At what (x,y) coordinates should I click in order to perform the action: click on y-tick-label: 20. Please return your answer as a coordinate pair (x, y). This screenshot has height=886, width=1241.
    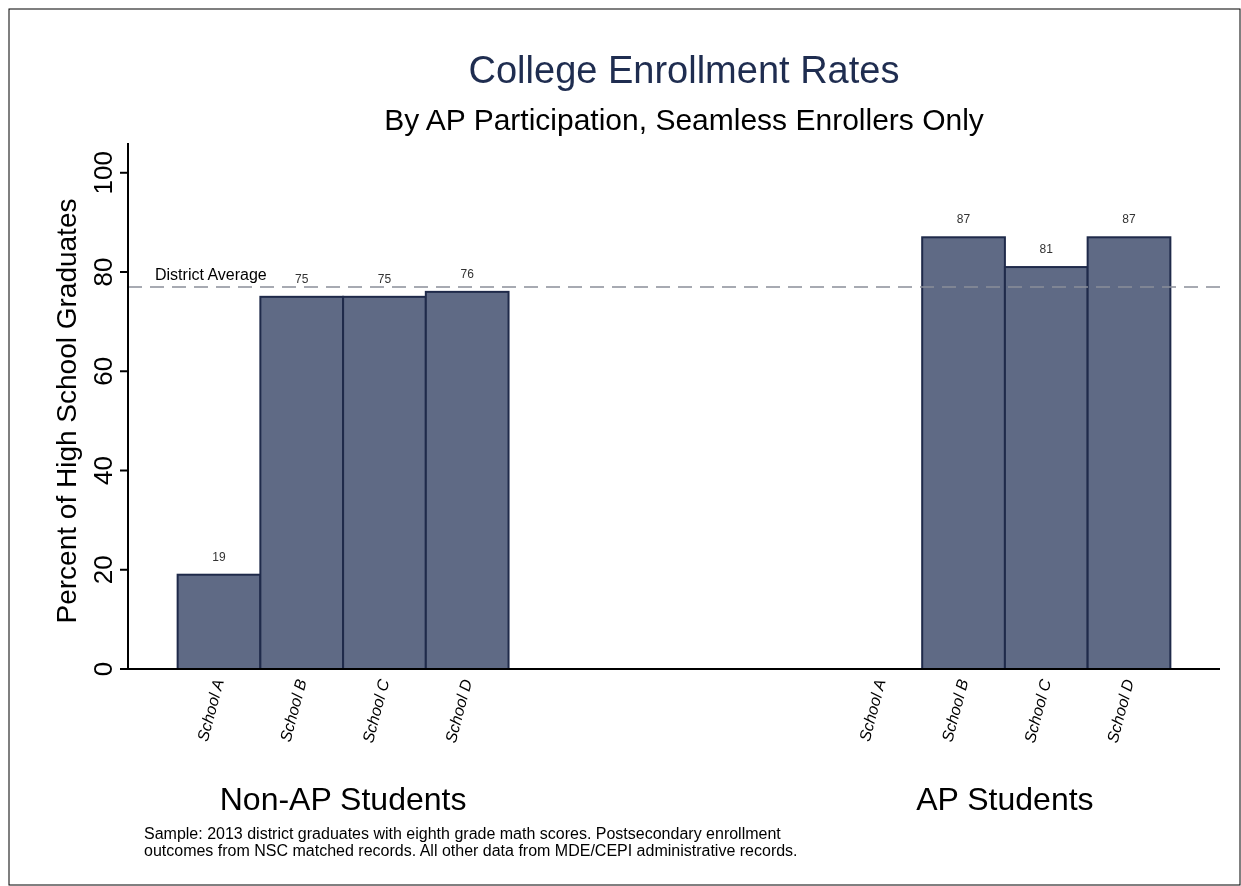
    Looking at the image, I should click on (103, 570).